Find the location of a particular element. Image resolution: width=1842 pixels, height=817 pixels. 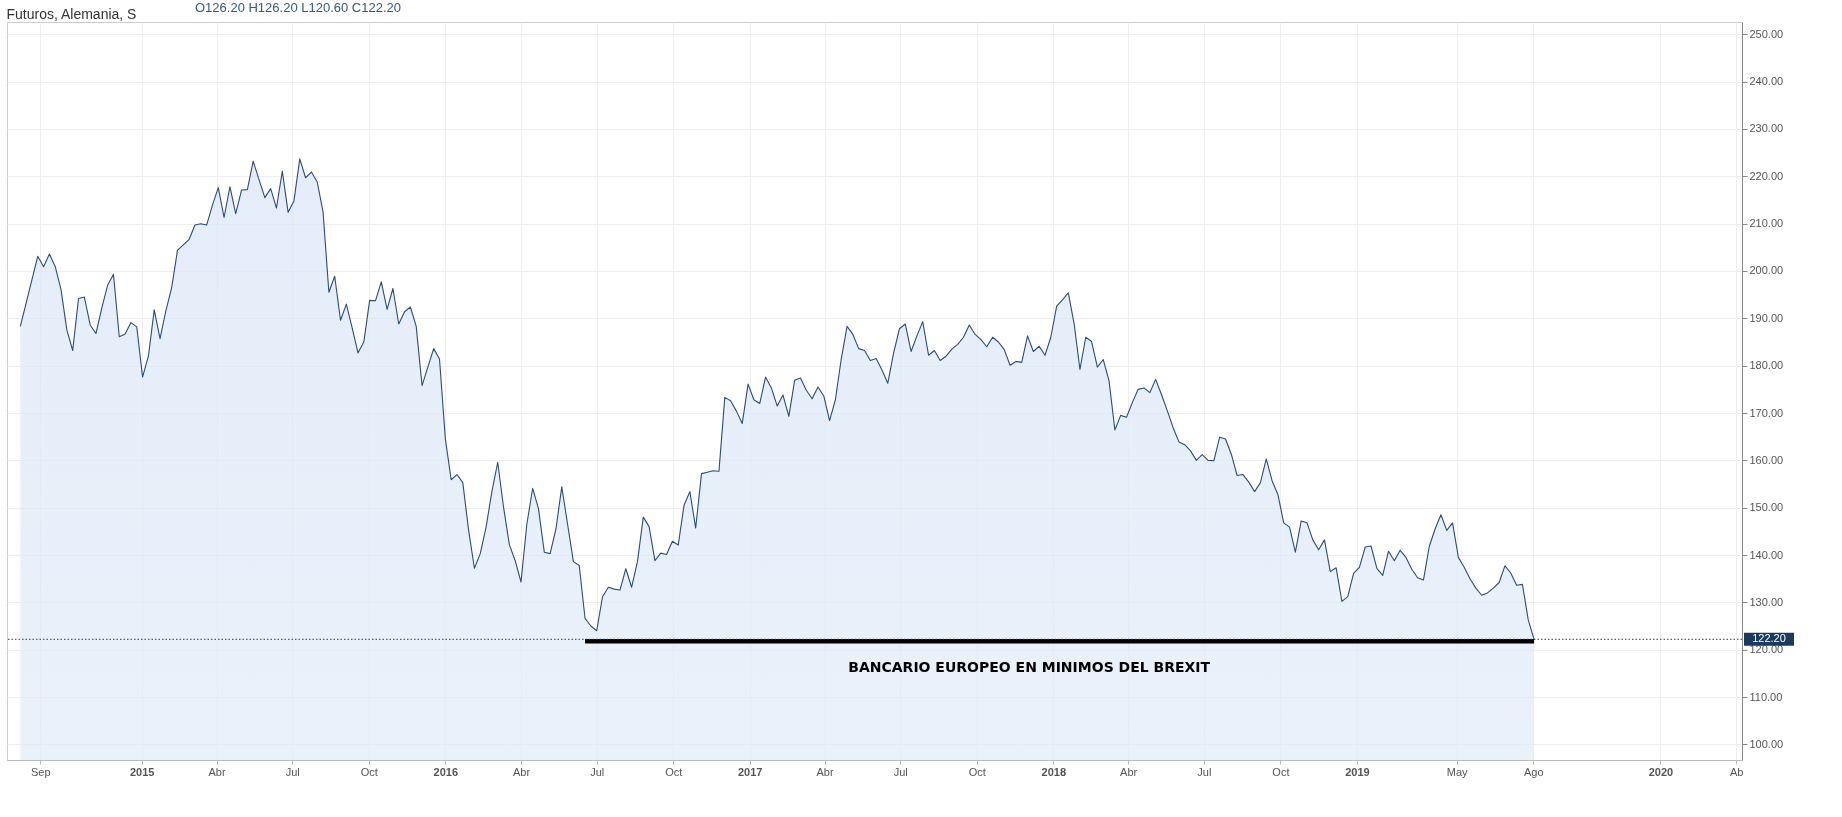

x-tick-label: Sep is located at coordinates (40, 771).